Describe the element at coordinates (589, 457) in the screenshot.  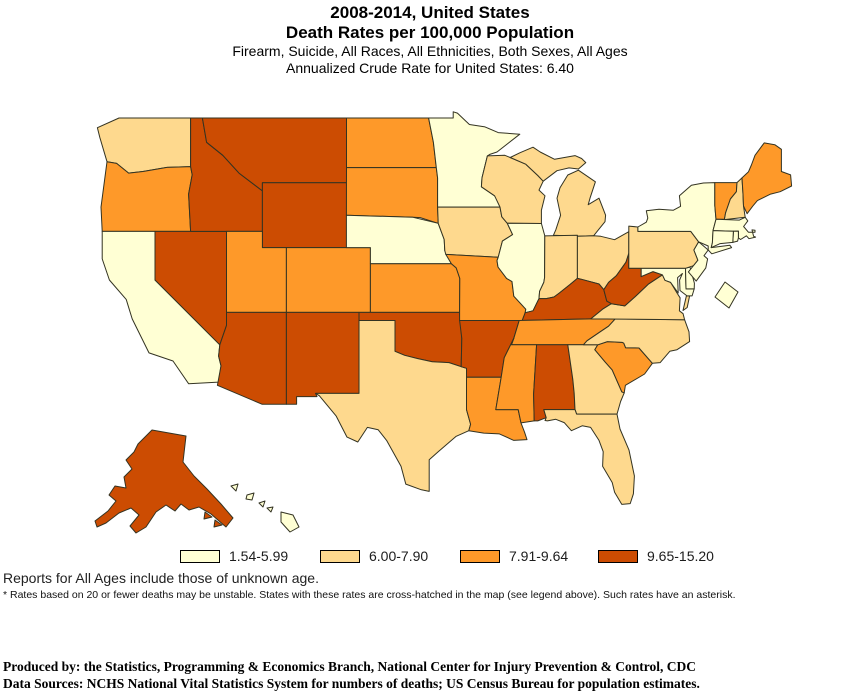
I see `state-fl` at that location.